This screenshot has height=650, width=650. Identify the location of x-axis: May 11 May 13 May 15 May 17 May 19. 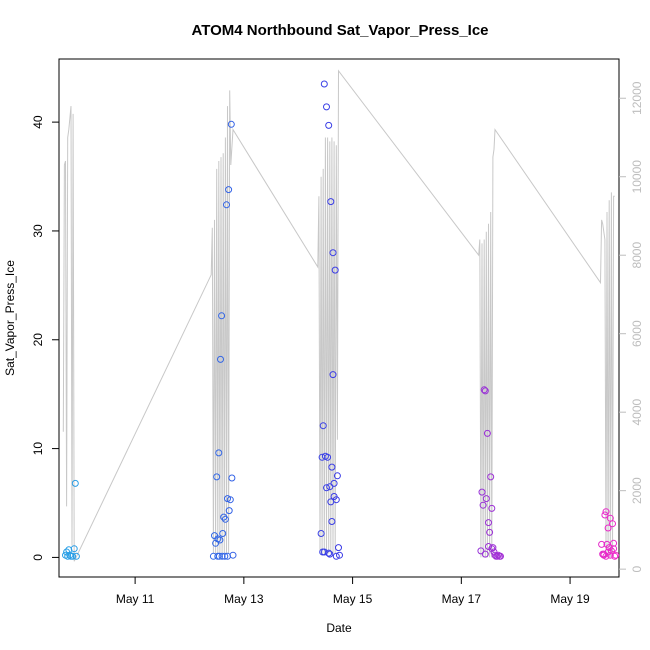
(353, 591).